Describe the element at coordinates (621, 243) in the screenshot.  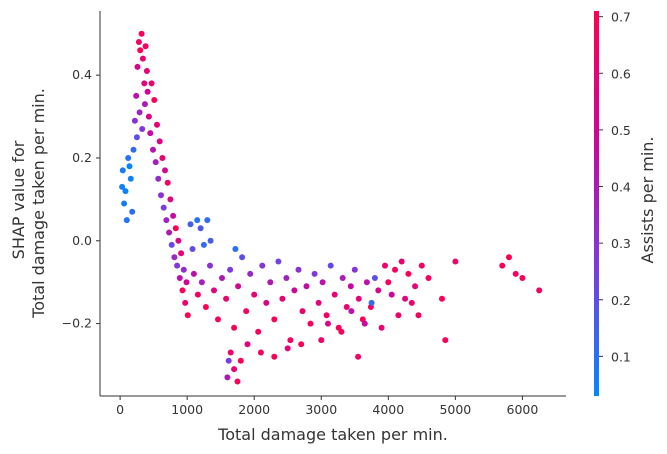
I see `colorbar-tick-label: 0.3` at that location.